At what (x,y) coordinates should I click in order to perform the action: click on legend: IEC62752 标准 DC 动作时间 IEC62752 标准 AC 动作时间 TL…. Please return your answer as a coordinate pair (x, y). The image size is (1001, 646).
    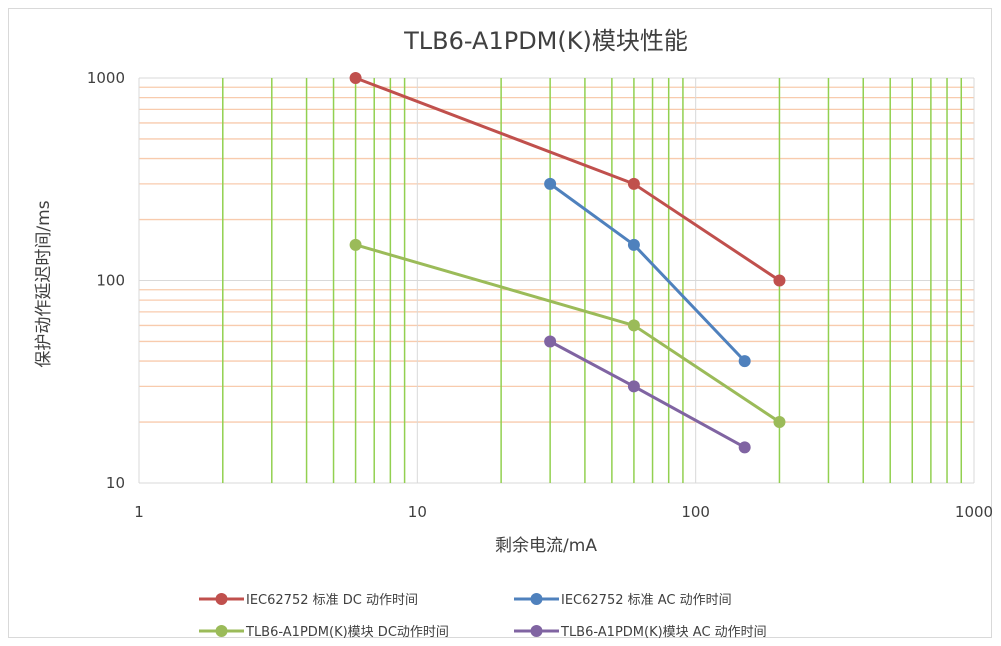
    Looking at the image, I should click on (483, 616).